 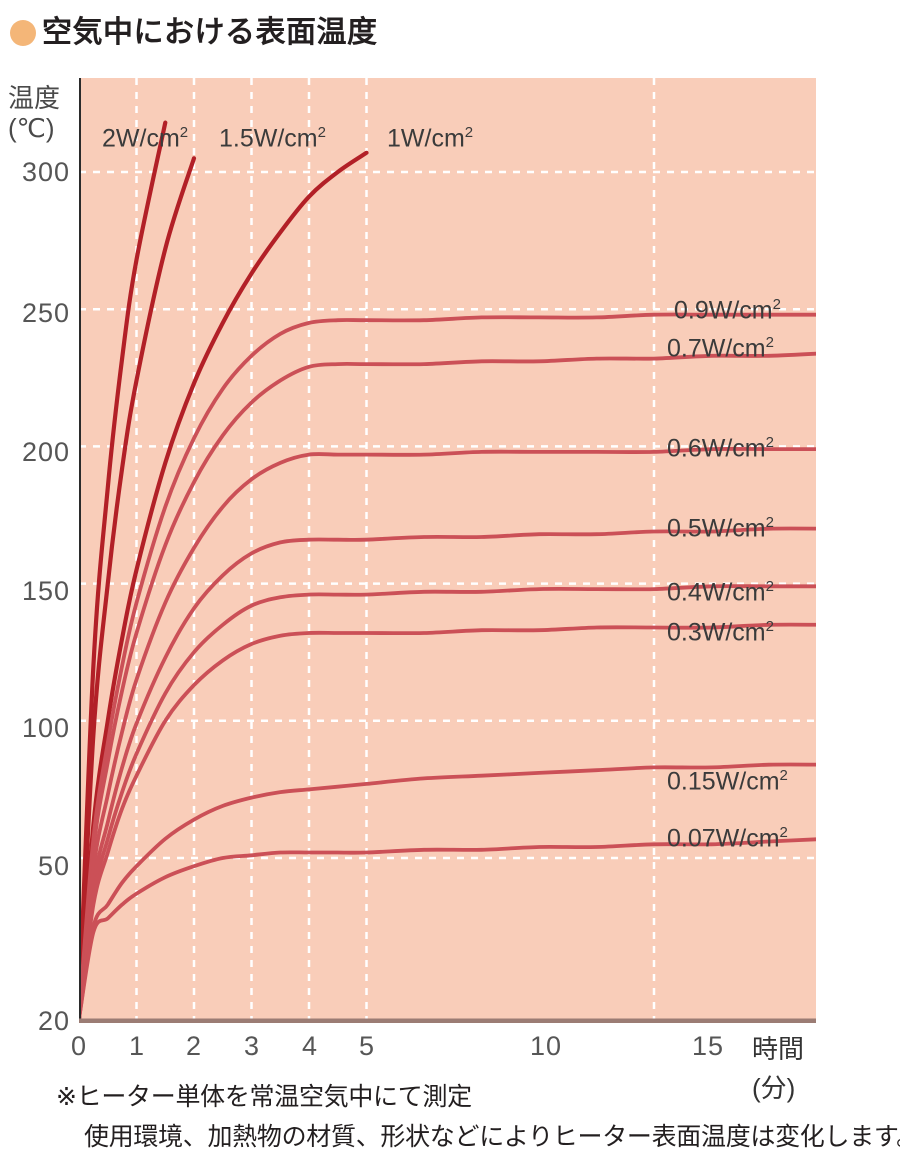 I want to click on x-axis-title: 時間, so click(x=778, y=1049).